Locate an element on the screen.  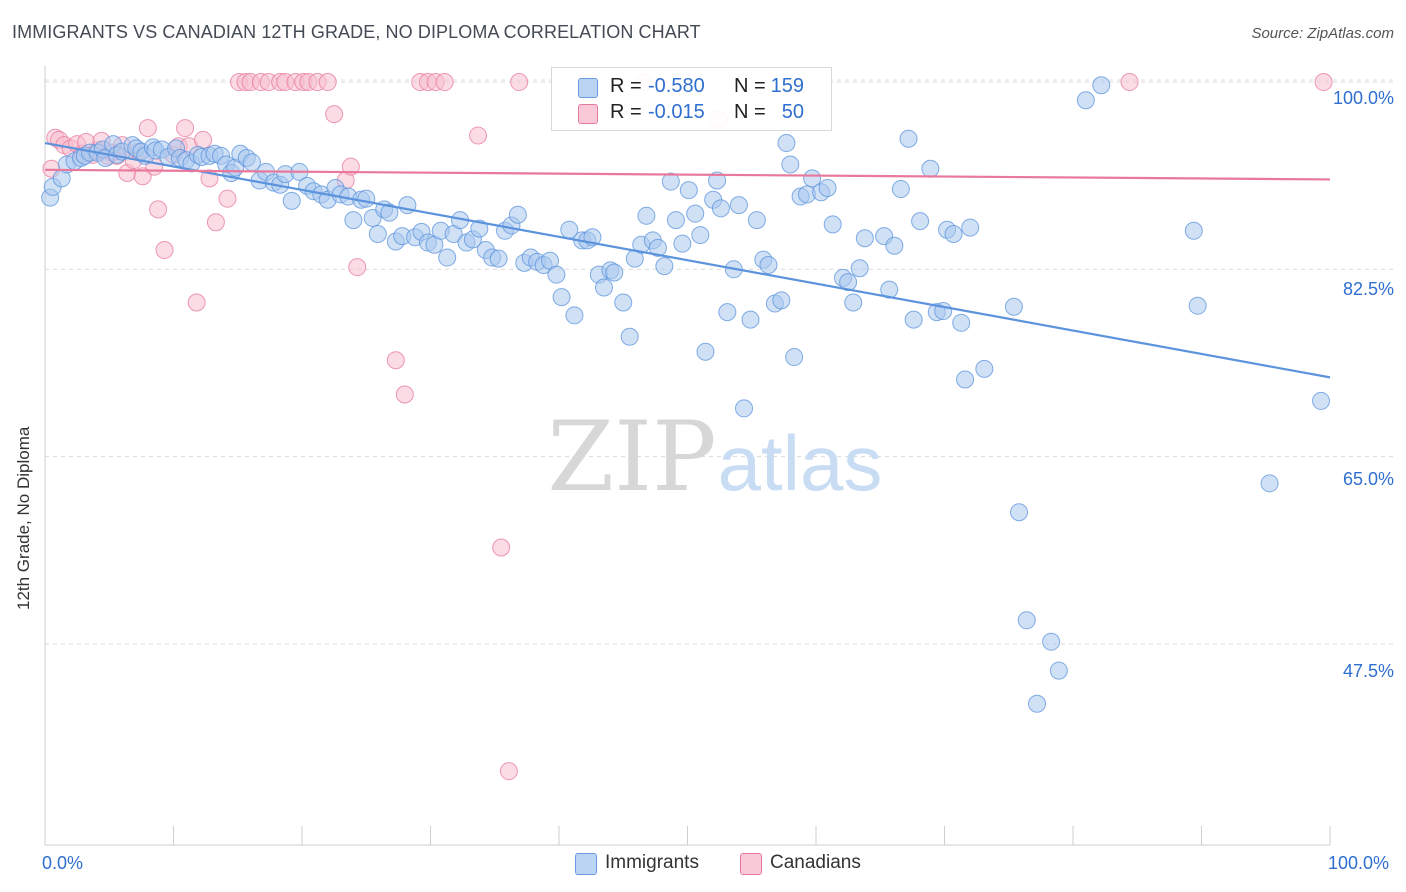
trend-line is located at coordinates (687, 174).